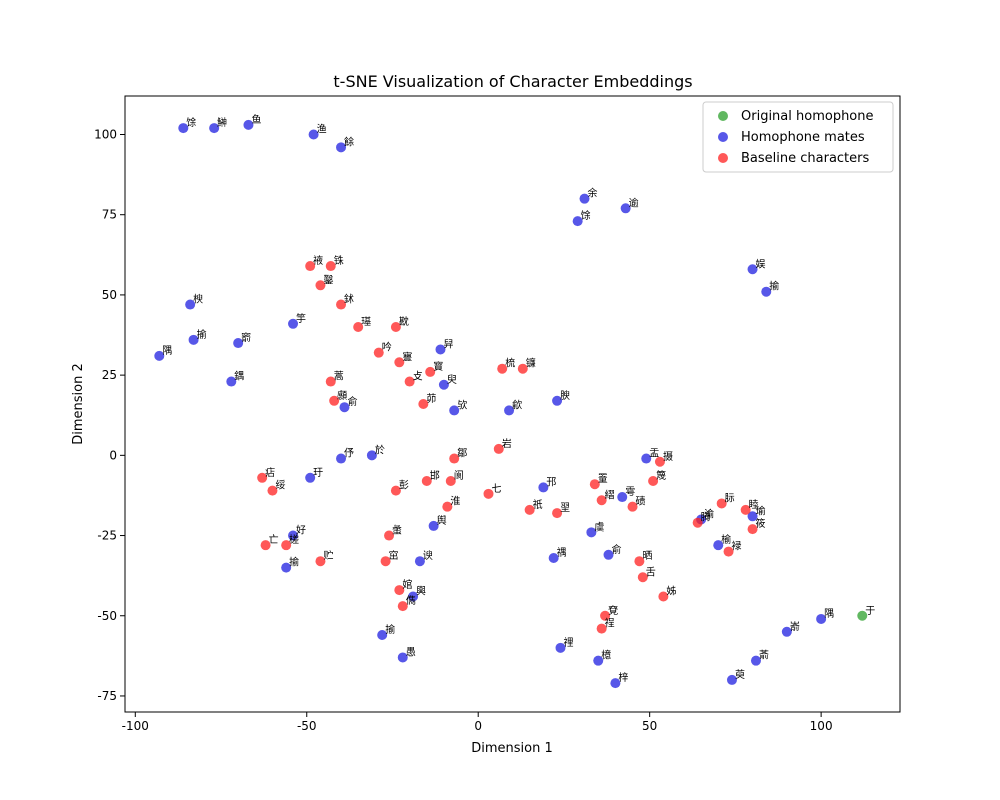 The image size is (1000, 800). What do you see at coordinates (135, 726) in the screenshot?
I see `x-tick-label: -100` at bounding box center [135, 726].